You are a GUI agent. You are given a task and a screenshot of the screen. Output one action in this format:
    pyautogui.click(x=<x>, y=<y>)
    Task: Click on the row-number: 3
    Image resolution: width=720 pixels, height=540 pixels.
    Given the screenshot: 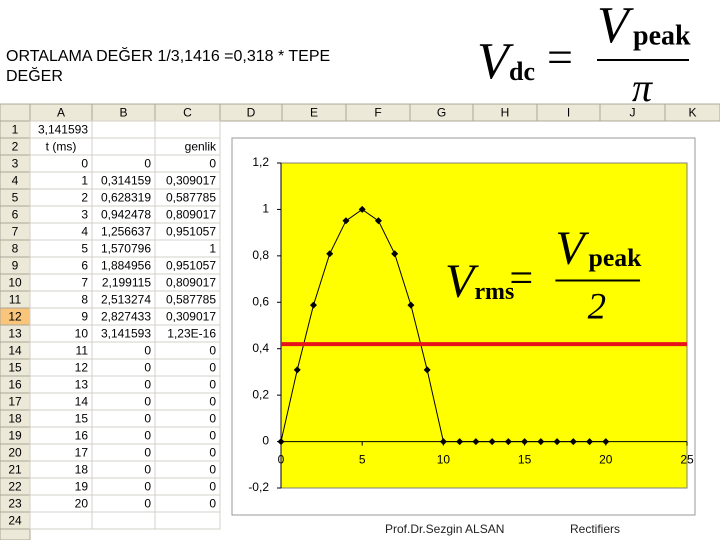 What is the action you would take?
    pyautogui.click(x=15, y=164)
    